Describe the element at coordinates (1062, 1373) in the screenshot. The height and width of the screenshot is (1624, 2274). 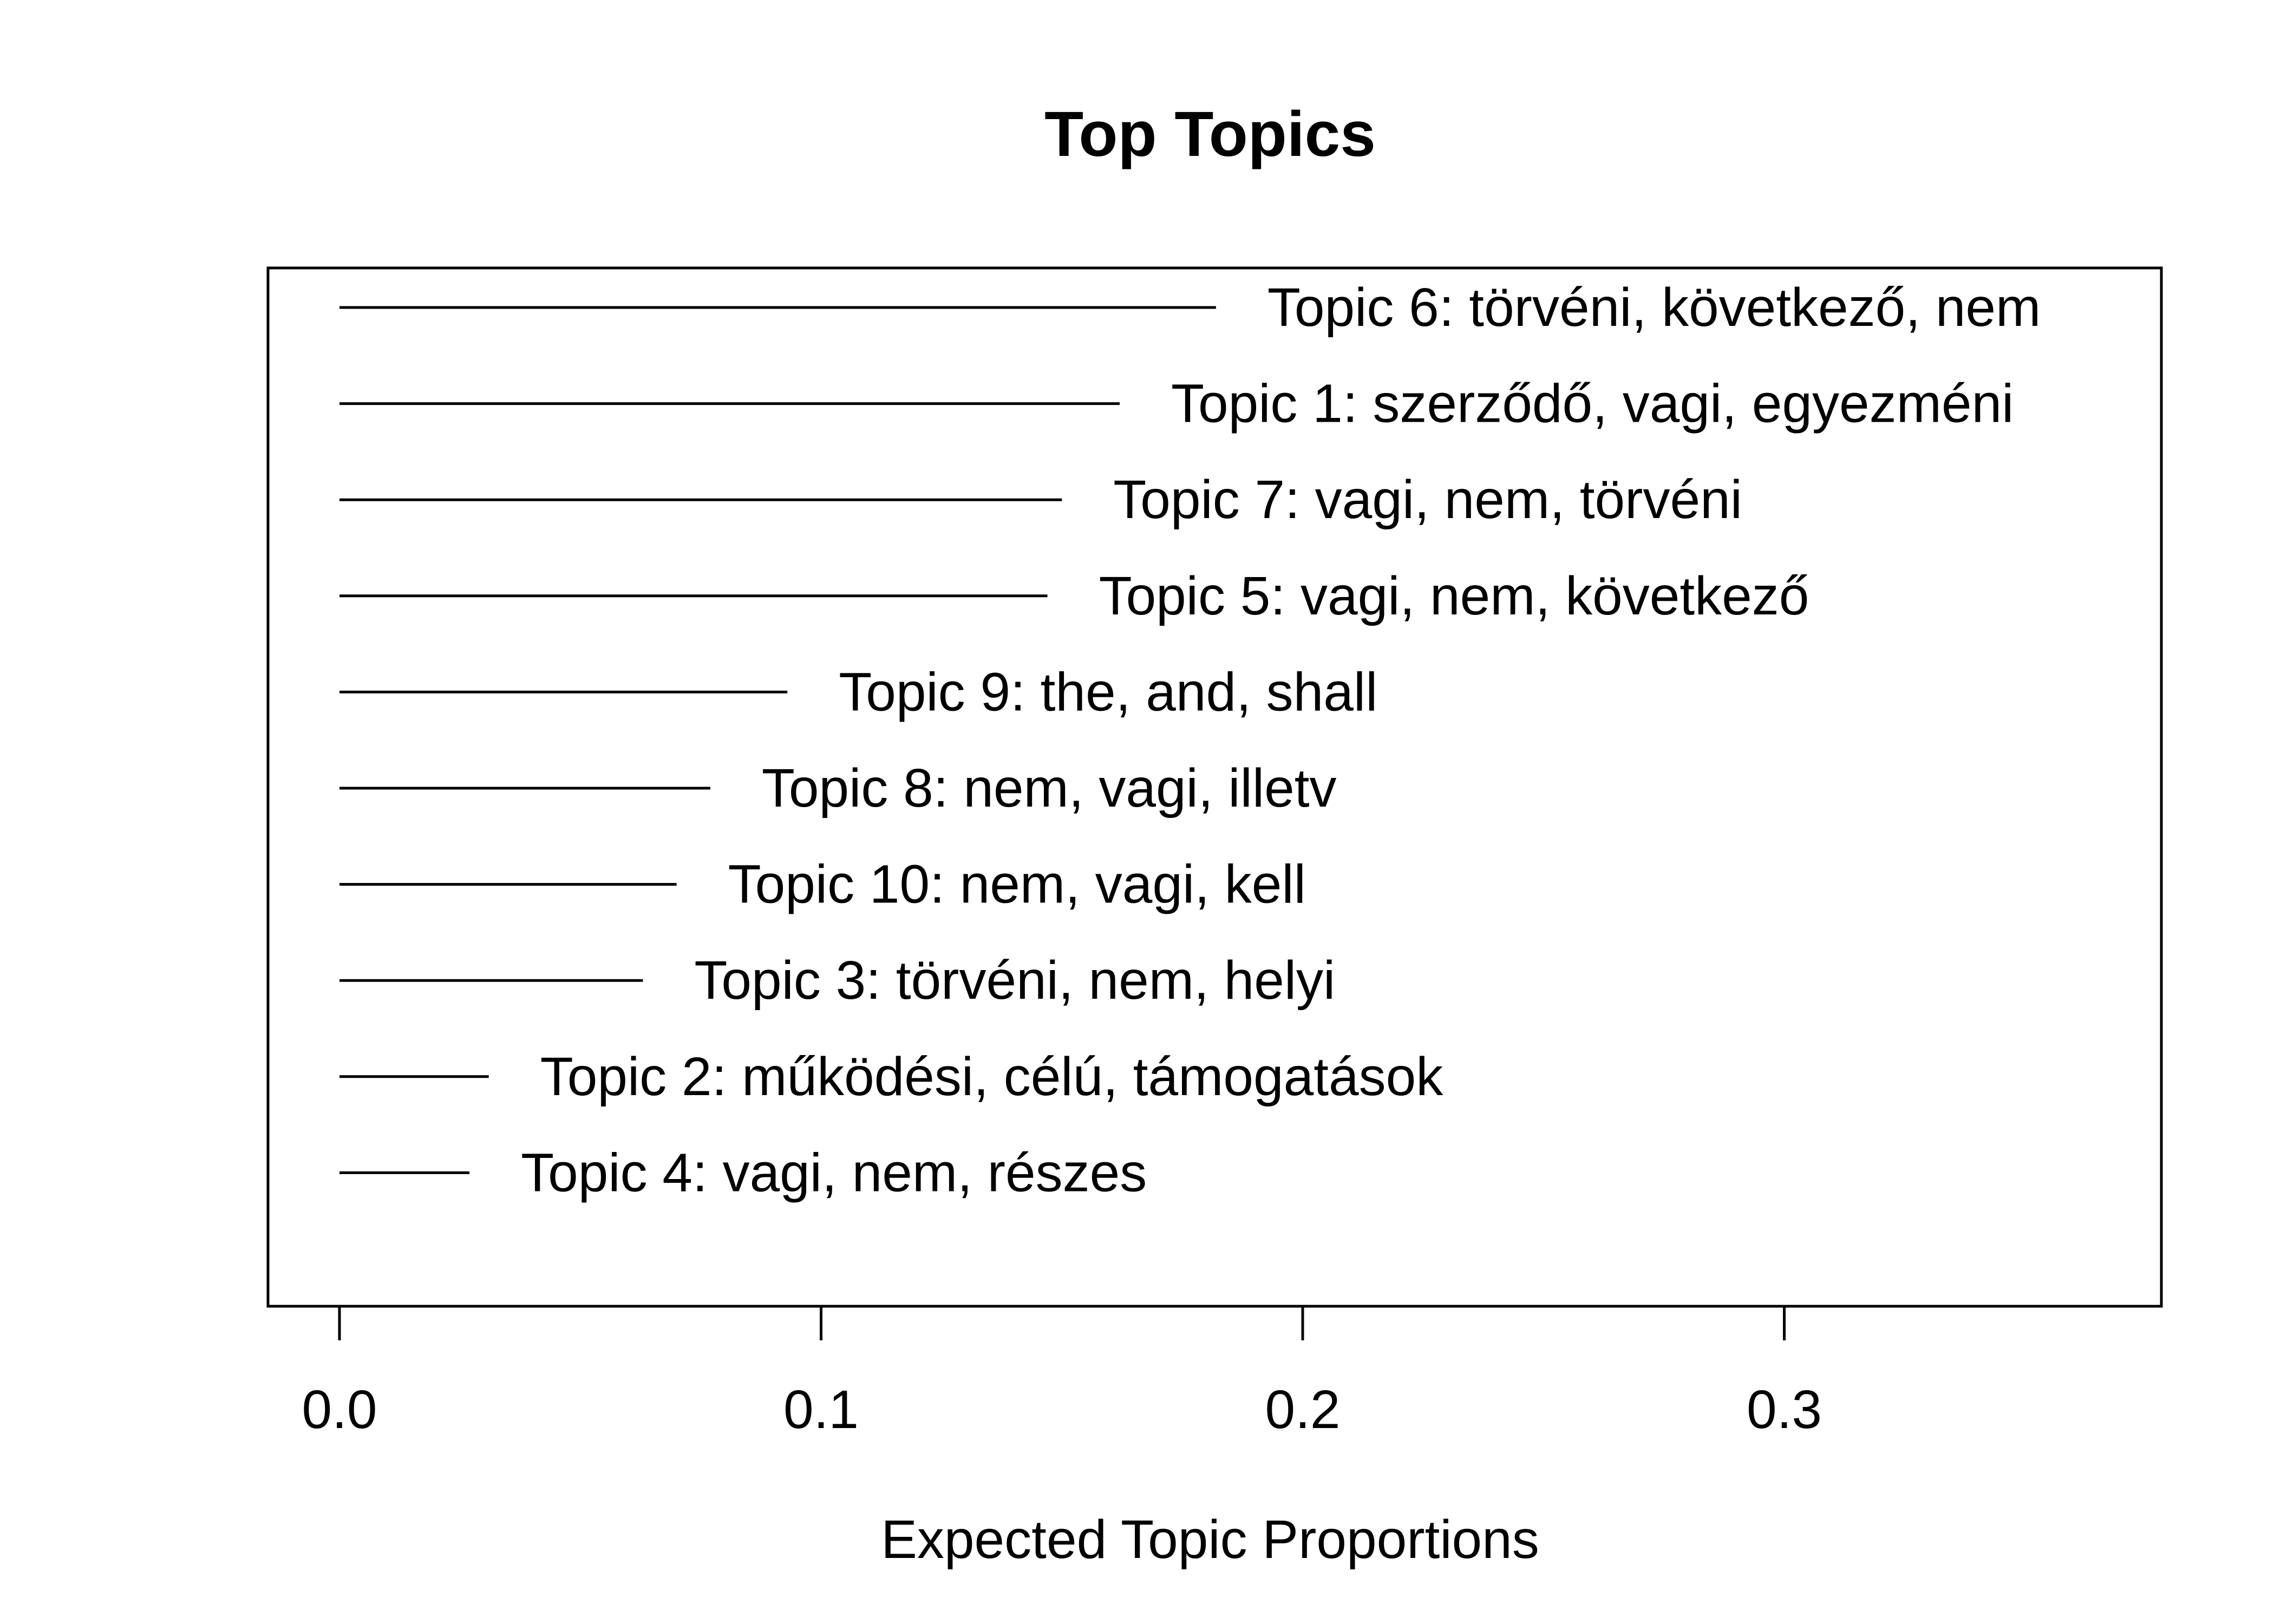
I see `x-axis: 0.0 0.1 0.2 0.3` at that location.